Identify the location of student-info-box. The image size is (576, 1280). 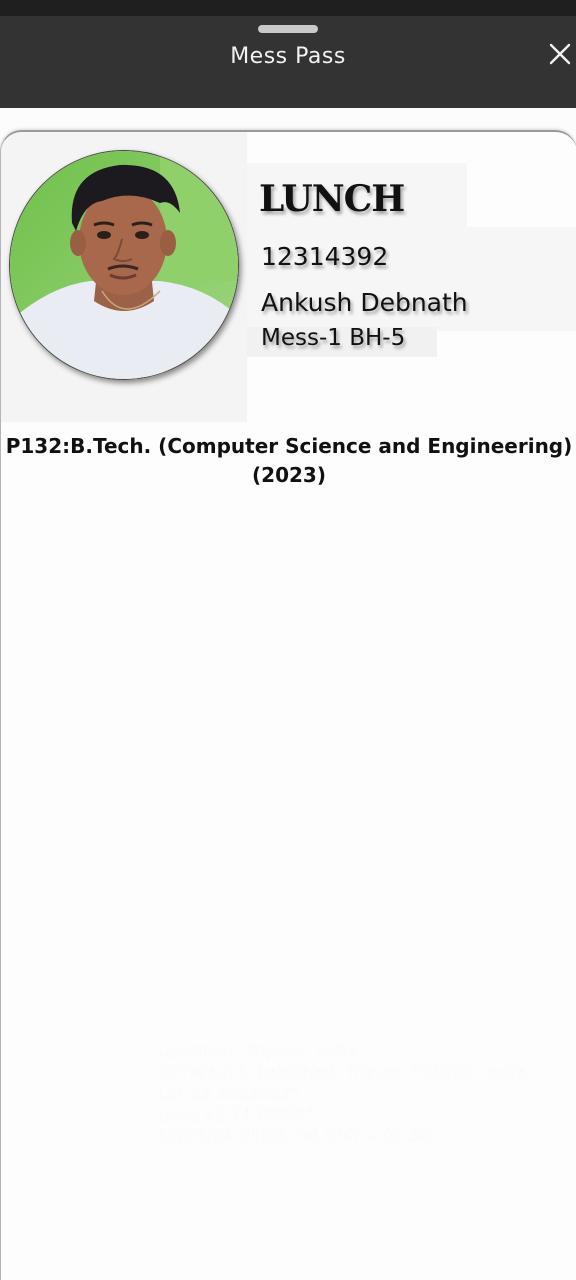
(411, 279).